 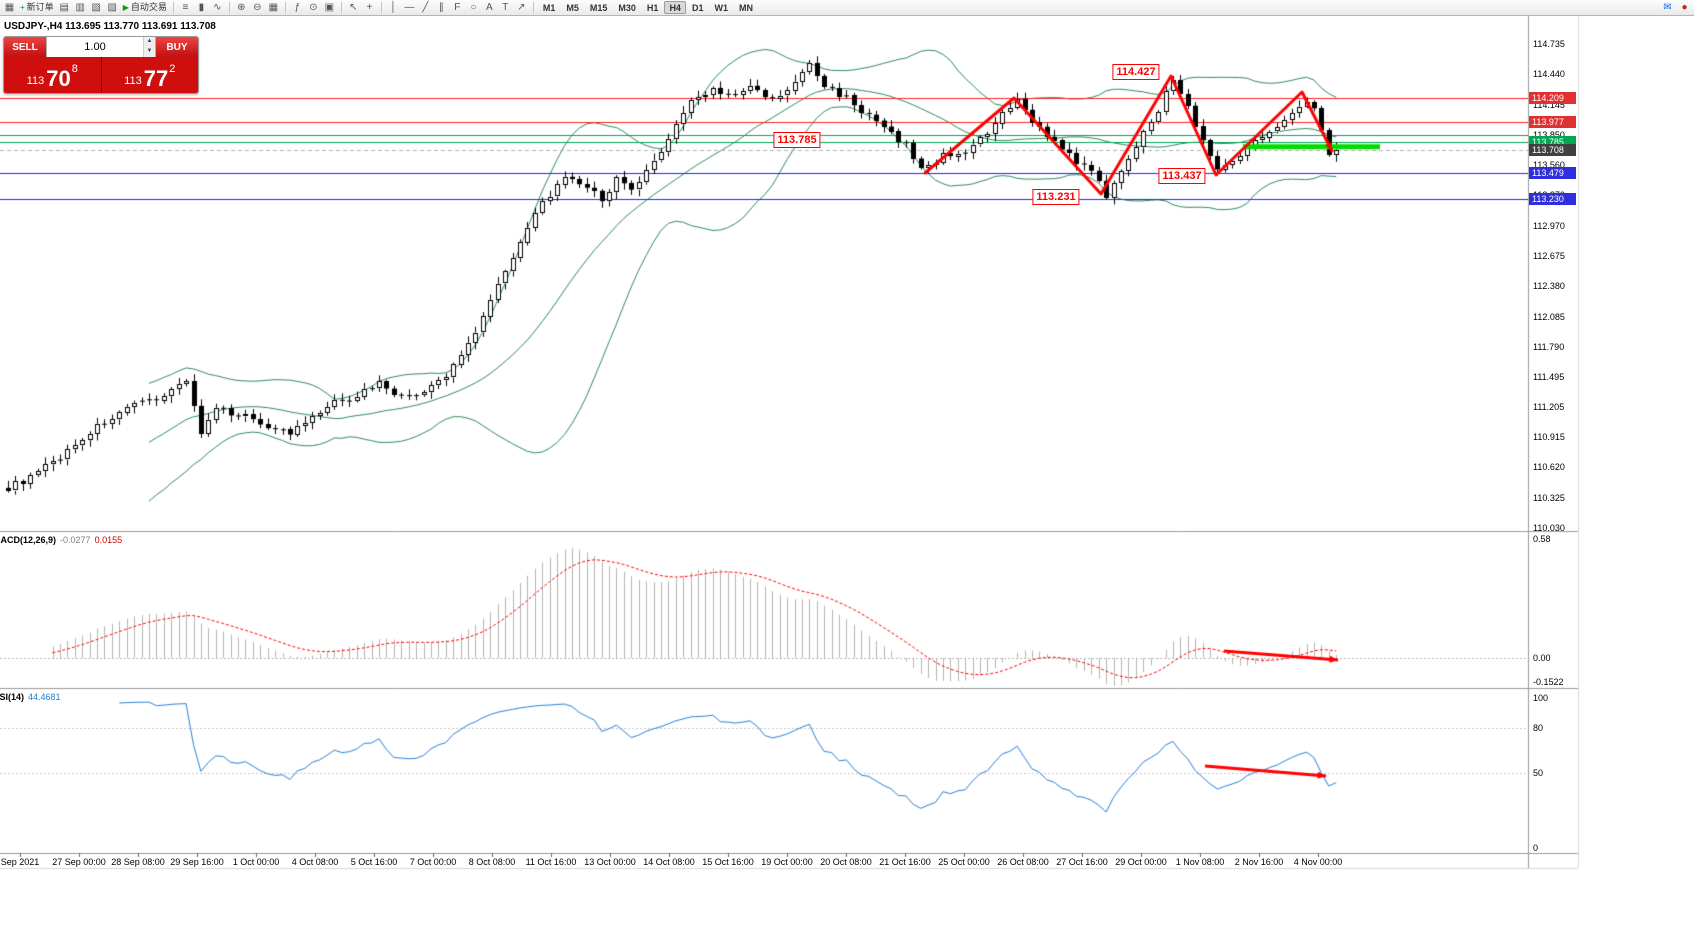 What do you see at coordinates (75, 540) in the screenshot?
I see `macd-main-value: -0.0277` at bounding box center [75, 540].